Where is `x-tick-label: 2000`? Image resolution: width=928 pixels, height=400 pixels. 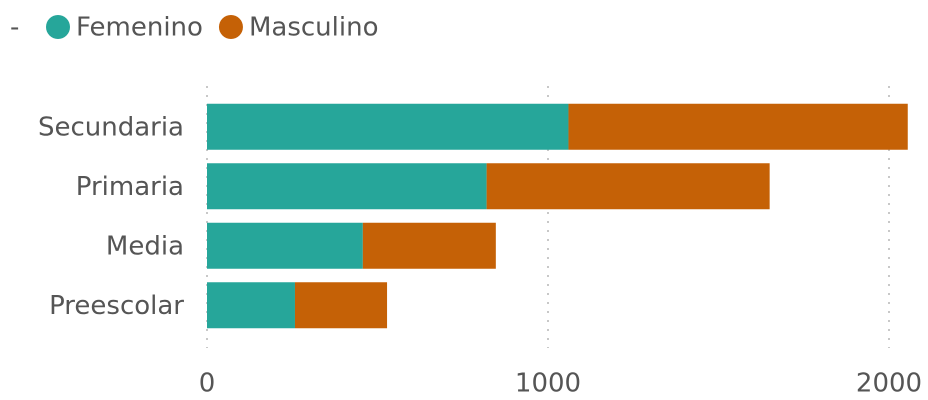
x-tick-label: 2000 is located at coordinates (889, 384).